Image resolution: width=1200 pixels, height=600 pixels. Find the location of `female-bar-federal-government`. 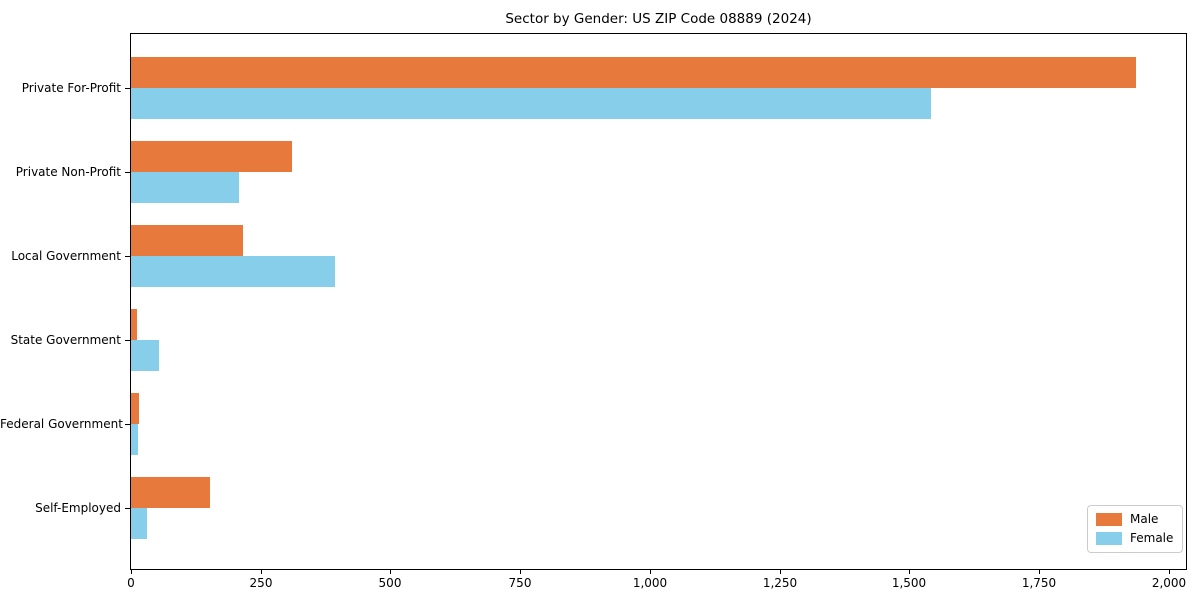

female-bar-federal-government is located at coordinates (134, 439).